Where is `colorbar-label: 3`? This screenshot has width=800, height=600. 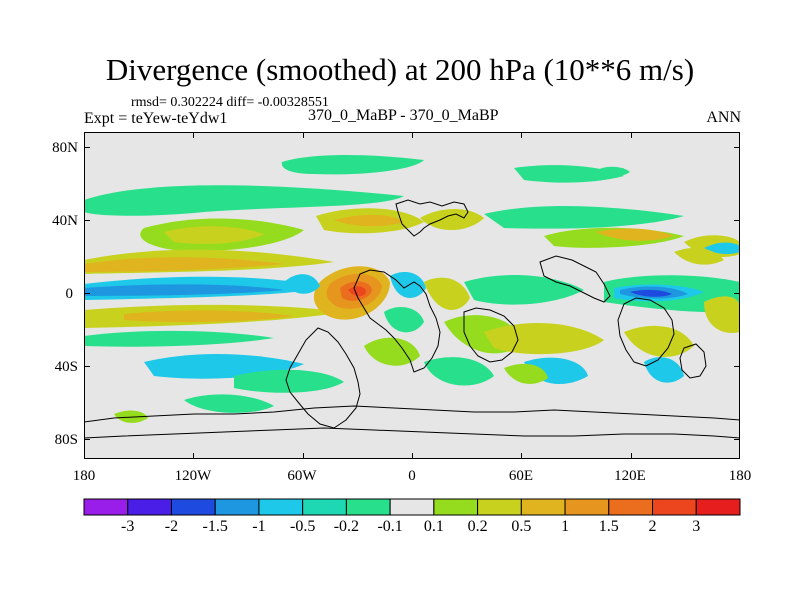
colorbar-label: 3 is located at coordinates (696, 526).